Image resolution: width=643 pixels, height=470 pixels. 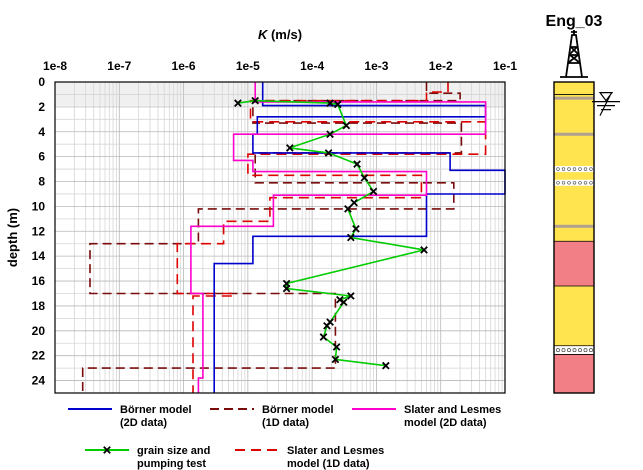 What do you see at coordinates (119, 66) in the screenshot?
I see `x-tick-label: 1e-7` at bounding box center [119, 66].